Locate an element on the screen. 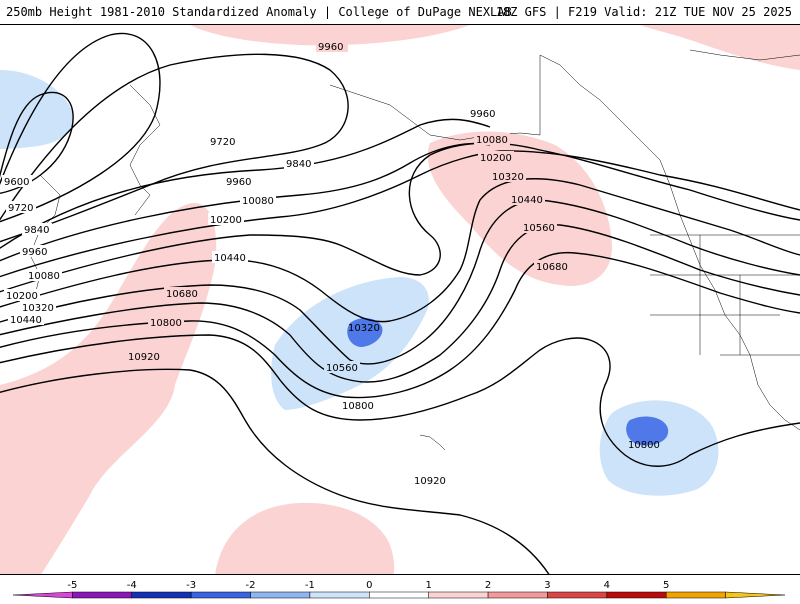  colorbar-tick-label: -5 is located at coordinates (72, 585).